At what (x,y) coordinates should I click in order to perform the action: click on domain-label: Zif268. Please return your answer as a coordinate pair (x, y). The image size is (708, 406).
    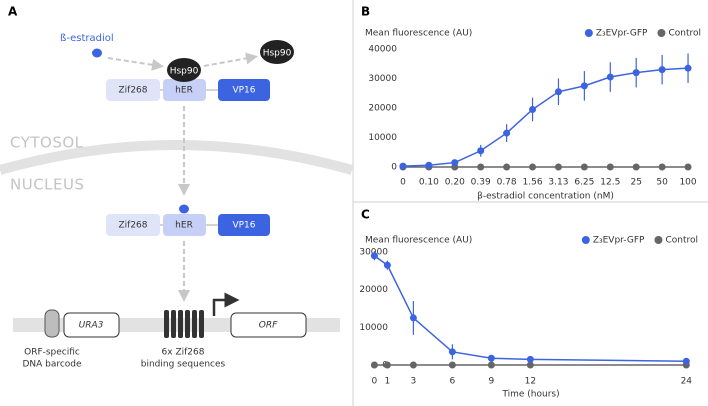
    Looking at the image, I should click on (132, 226).